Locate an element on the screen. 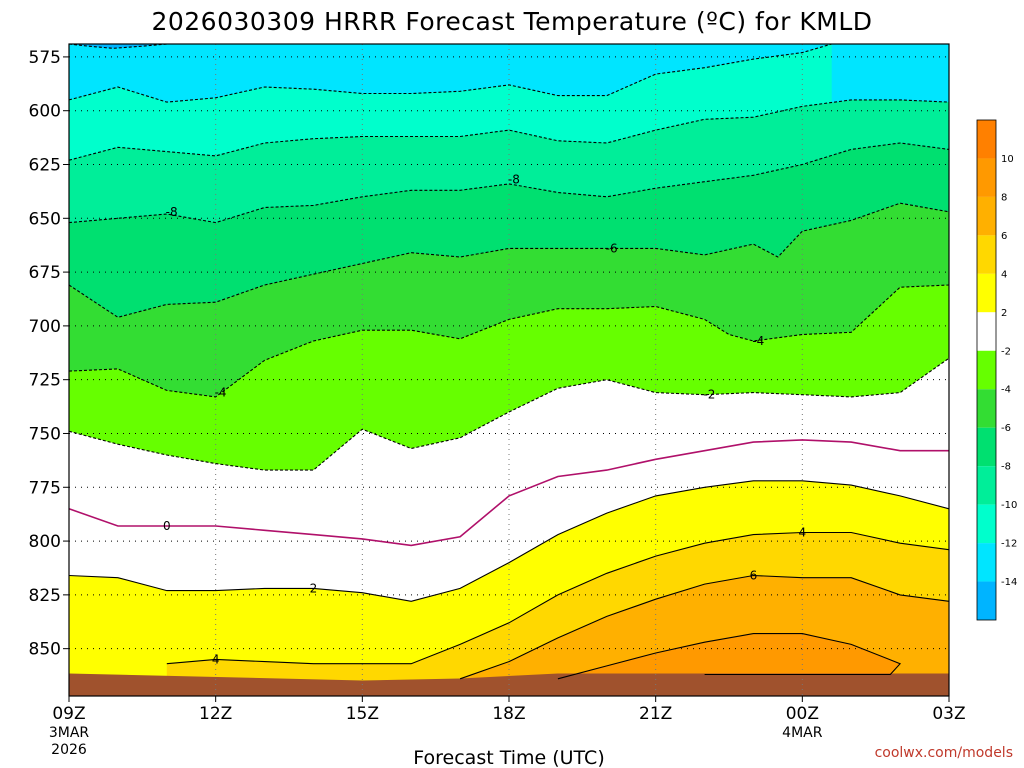 Image resolution: width=1024 pixels, height=768 pixels. colorbar-label: -8 is located at coordinates (1006, 467).